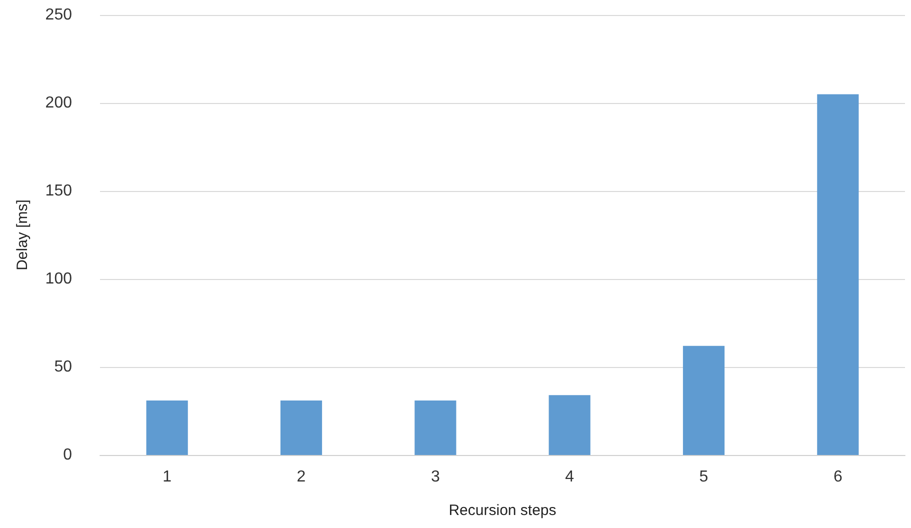 The image size is (911, 528). What do you see at coordinates (837, 477) in the screenshot?
I see `x-tick-label: 6` at bounding box center [837, 477].